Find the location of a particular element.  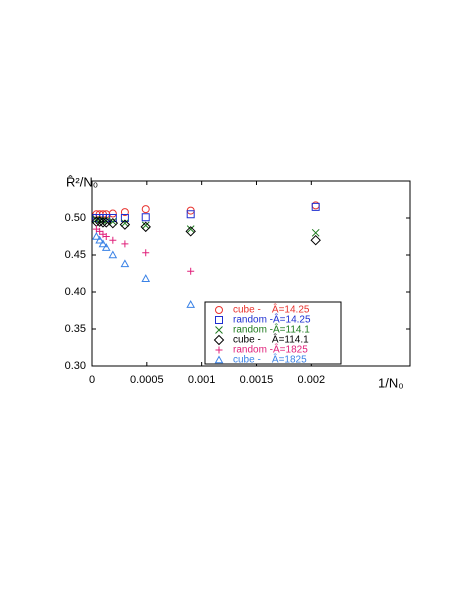

x-tick-label: 0 is located at coordinates (92, 380).